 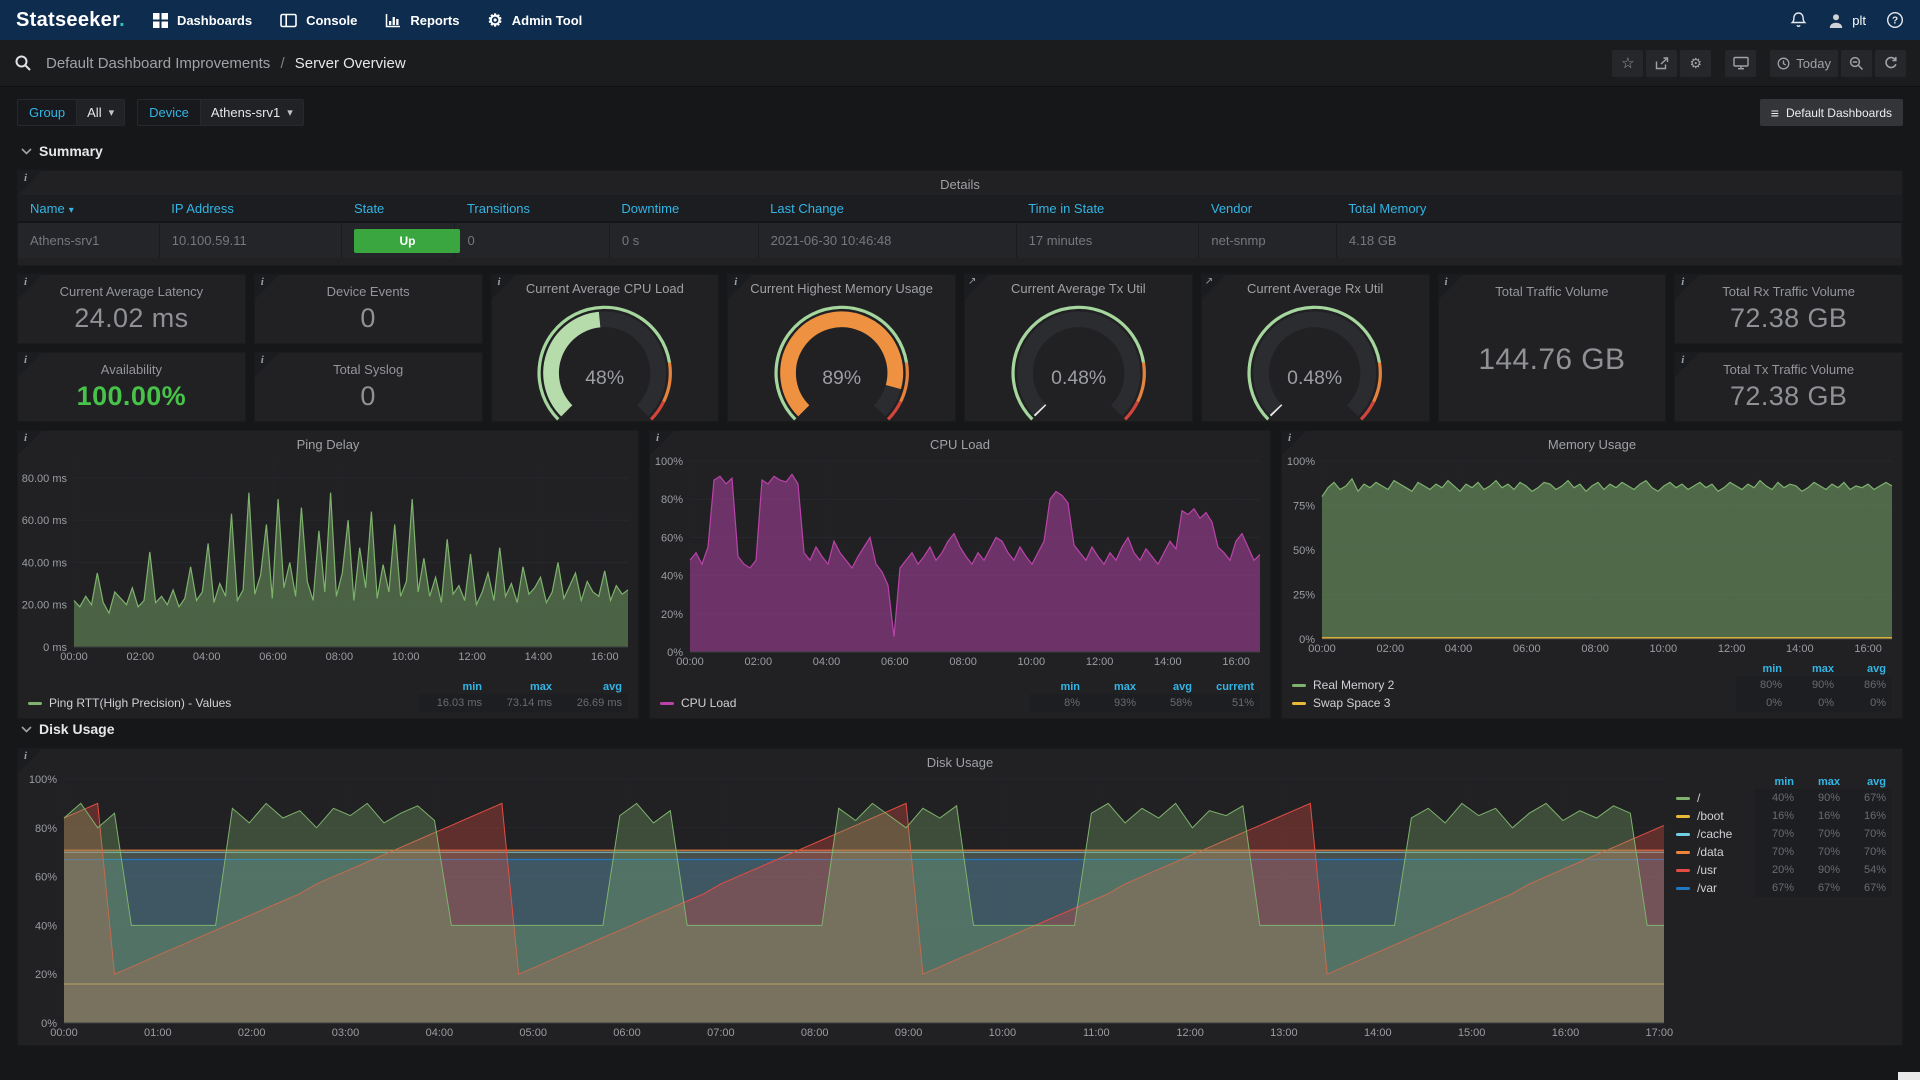 What do you see at coordinates (1876, 669) in the screenshot?
I see `legend-header-avg: avg` at bounding box center [1876, 669].